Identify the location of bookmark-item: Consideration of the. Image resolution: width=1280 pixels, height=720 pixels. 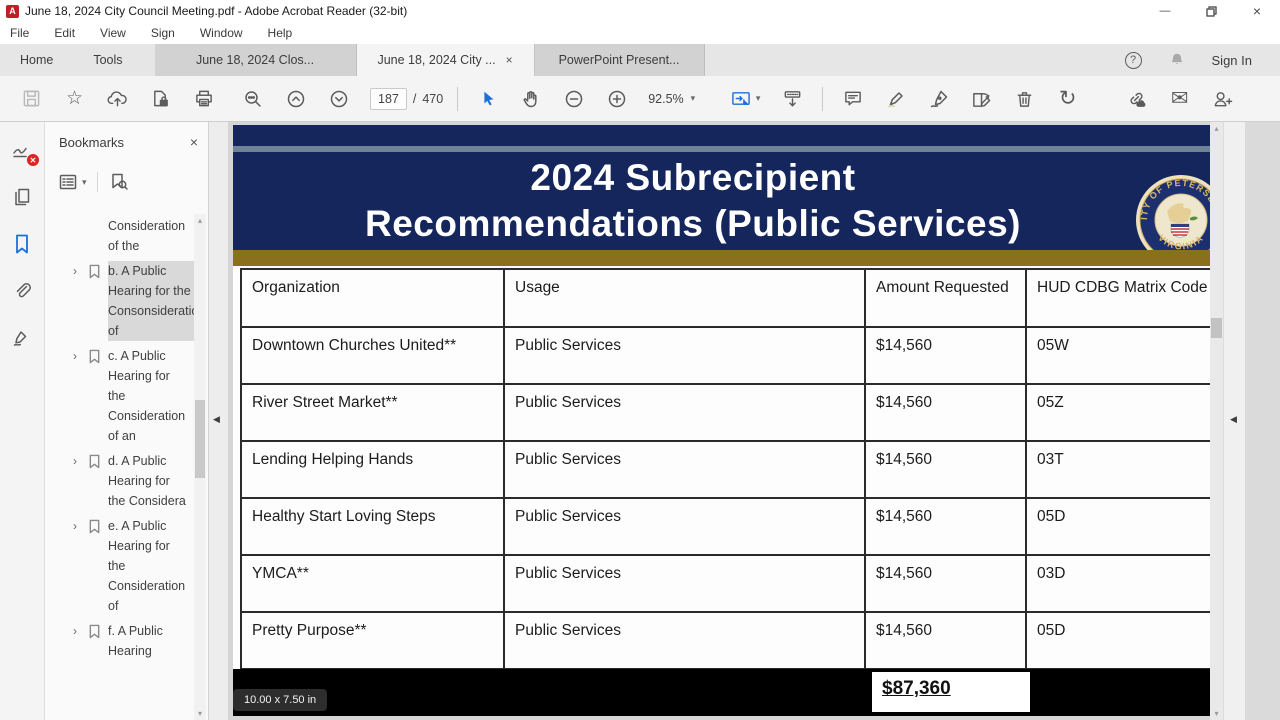
(130, 236).